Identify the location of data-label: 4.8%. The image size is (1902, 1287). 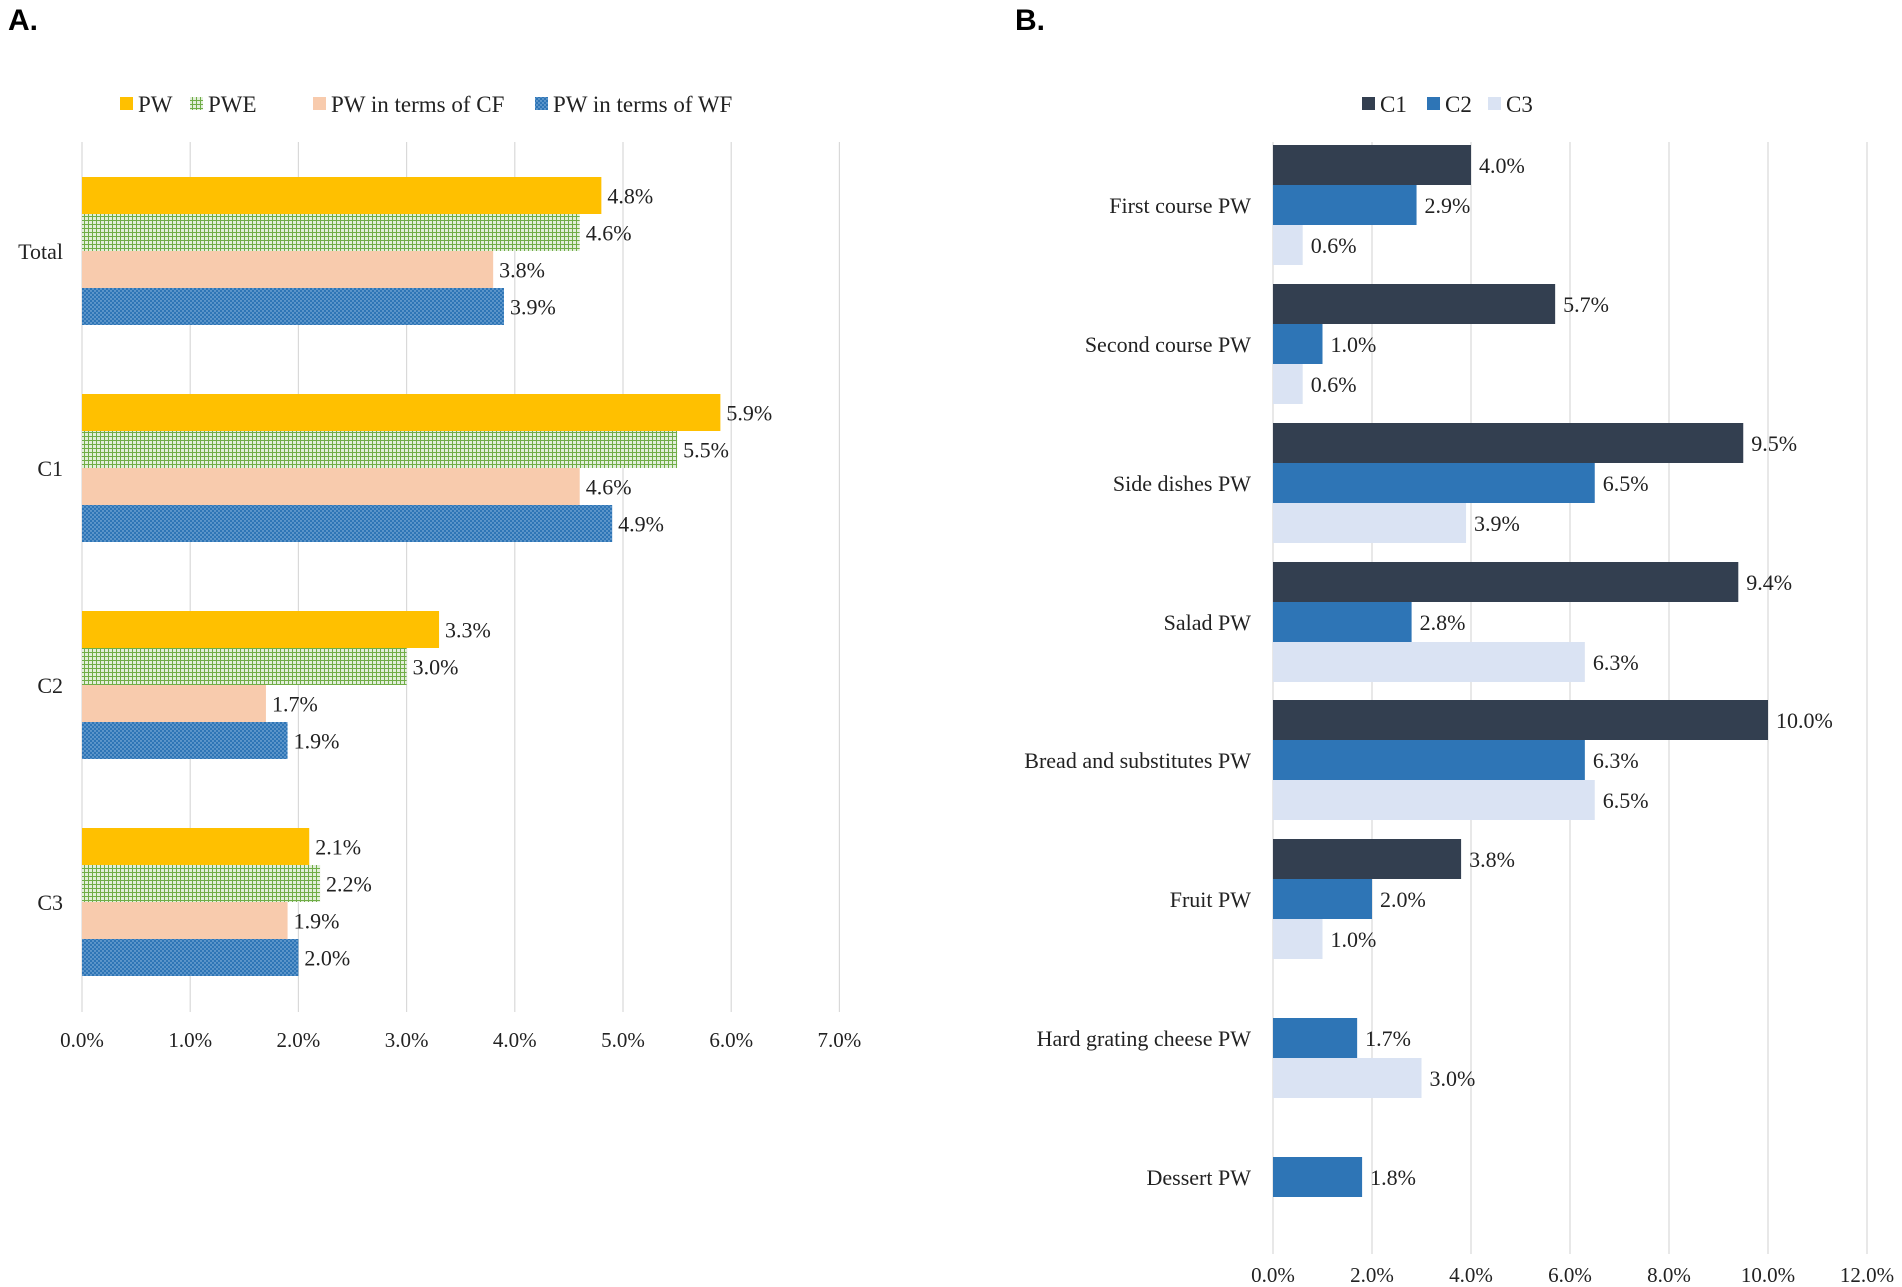
(630, 196).